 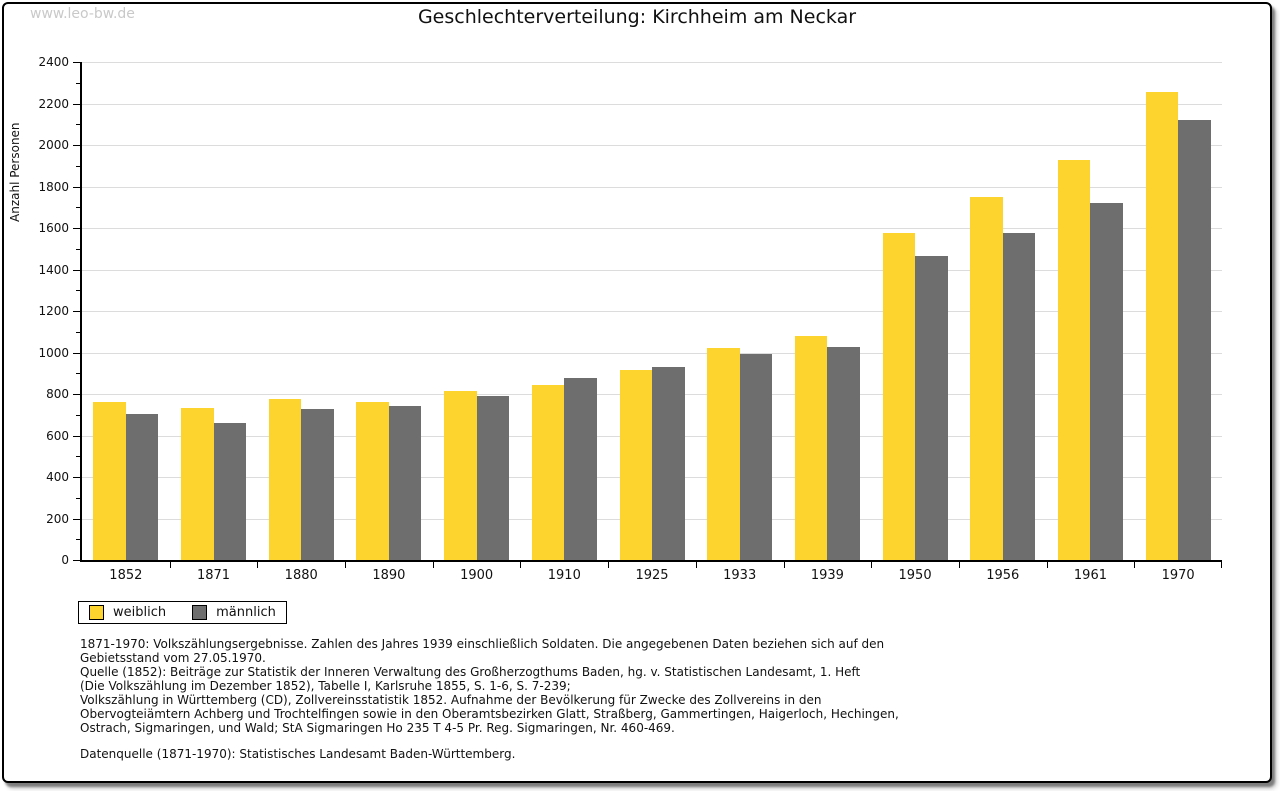 What do you see at coordinates (811, 447) in the screenshot?
I see `bar-weiblich-1939` at bounding box center [811, 447].